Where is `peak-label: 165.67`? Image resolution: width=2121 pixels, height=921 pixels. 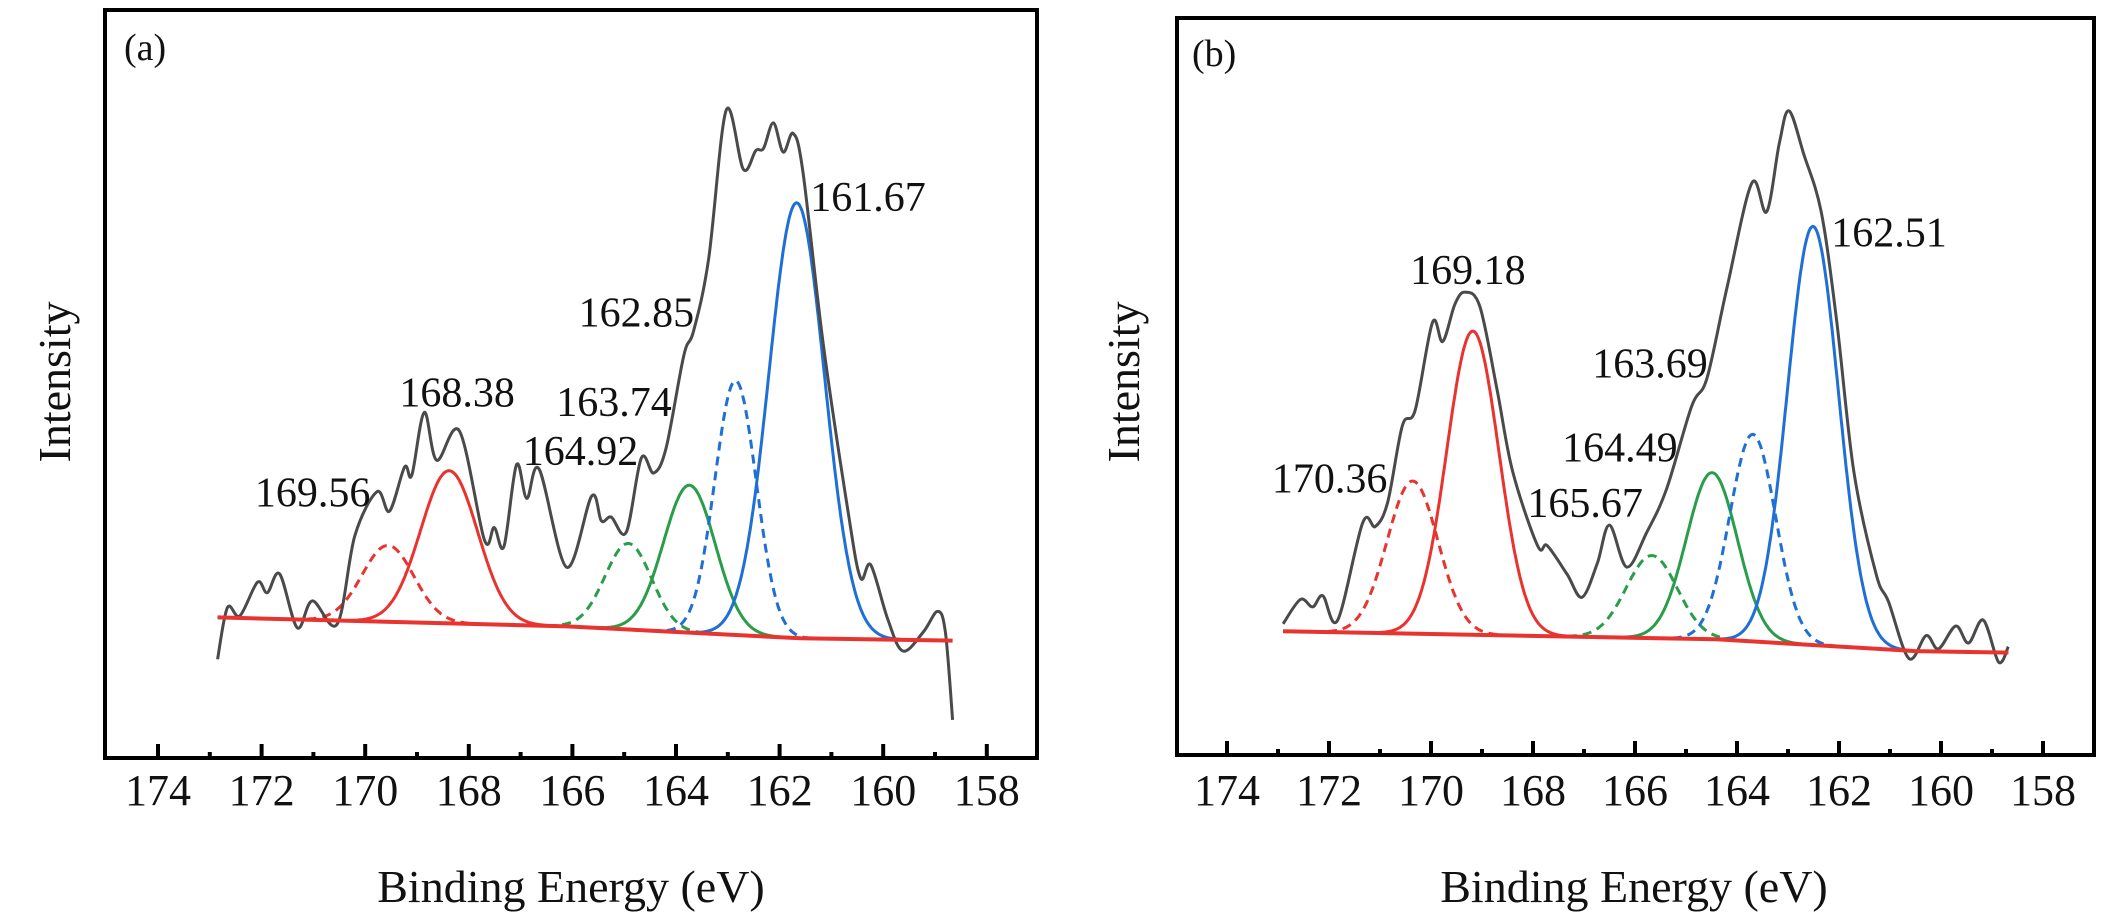
peak-label: 165.67 is located at coordinates (1585, 504).